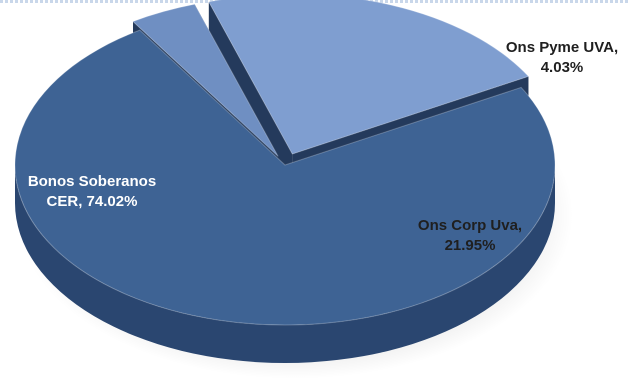 The width and height of the screenshot is (628, 382). I want to click on slice-label: Ons Pyme UVA, 4.03%, so click(562, 57).